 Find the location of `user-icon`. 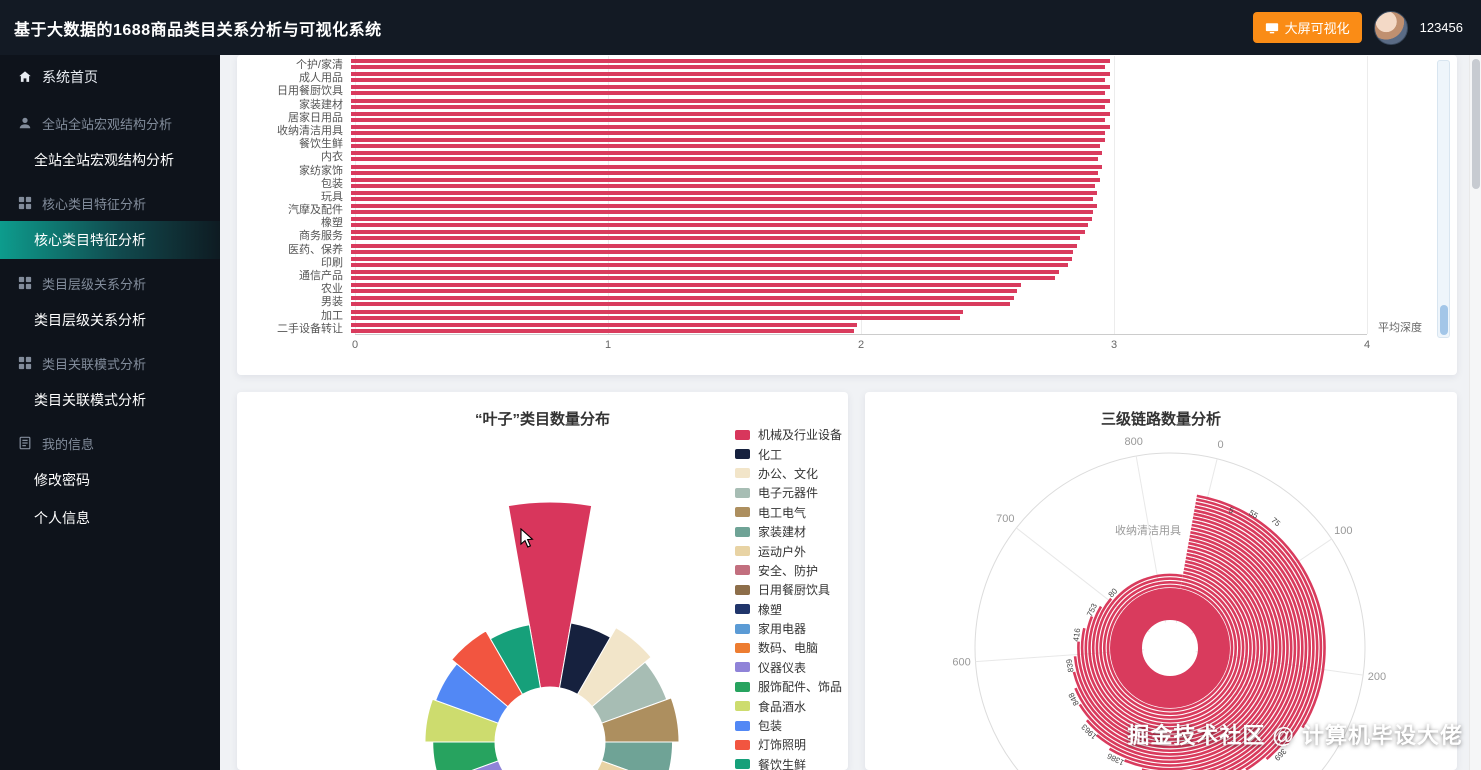

user-icon is located at coordinates (25, 123).